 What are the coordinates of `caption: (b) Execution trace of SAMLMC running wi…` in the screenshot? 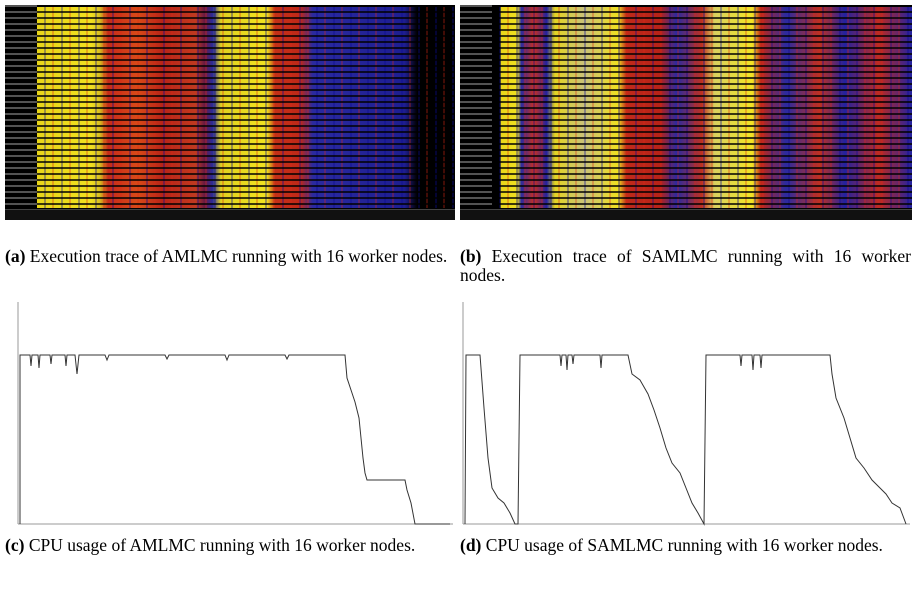 It's located at (685, 266).